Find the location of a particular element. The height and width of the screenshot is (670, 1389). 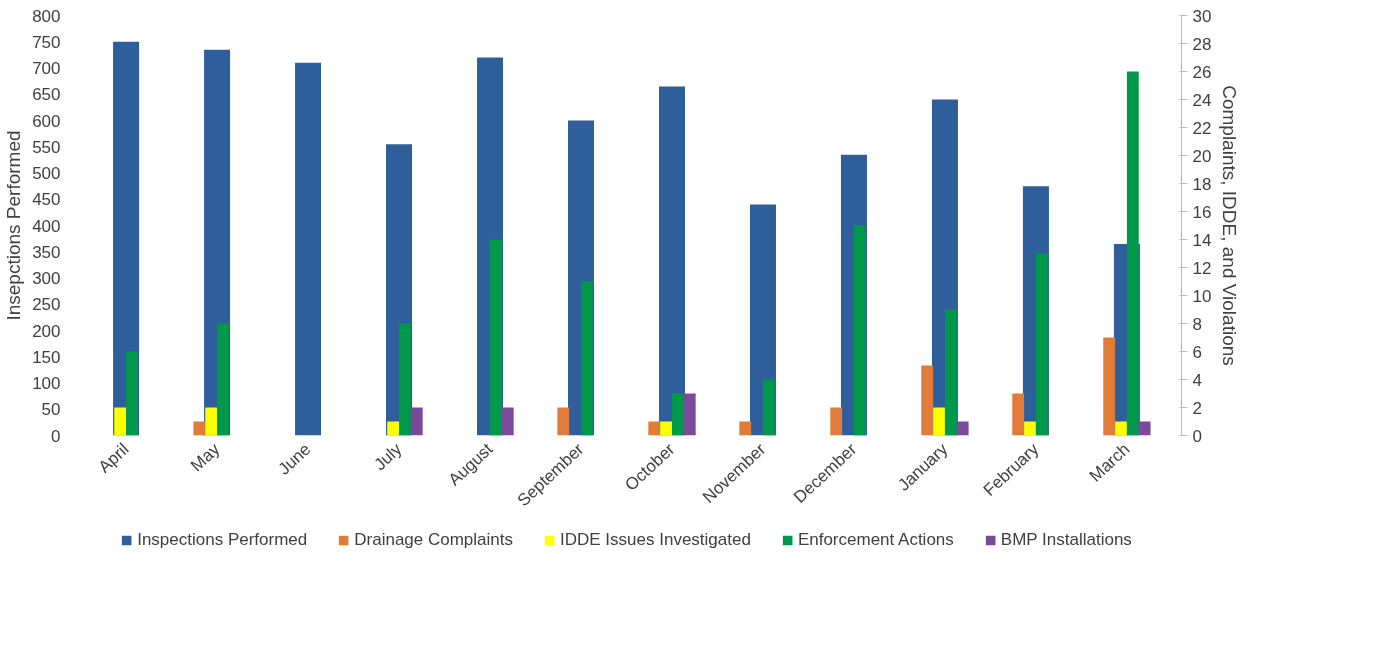

y2-tick-label: 22 is located at coordinates (1202, 128).